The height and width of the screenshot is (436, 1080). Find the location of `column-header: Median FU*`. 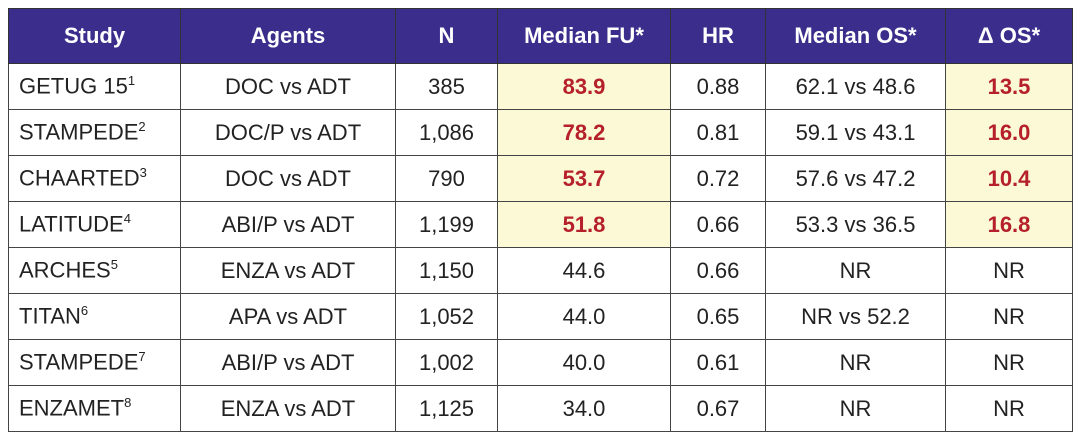

column-header: Median FU* is located at coordinates (584, 36).